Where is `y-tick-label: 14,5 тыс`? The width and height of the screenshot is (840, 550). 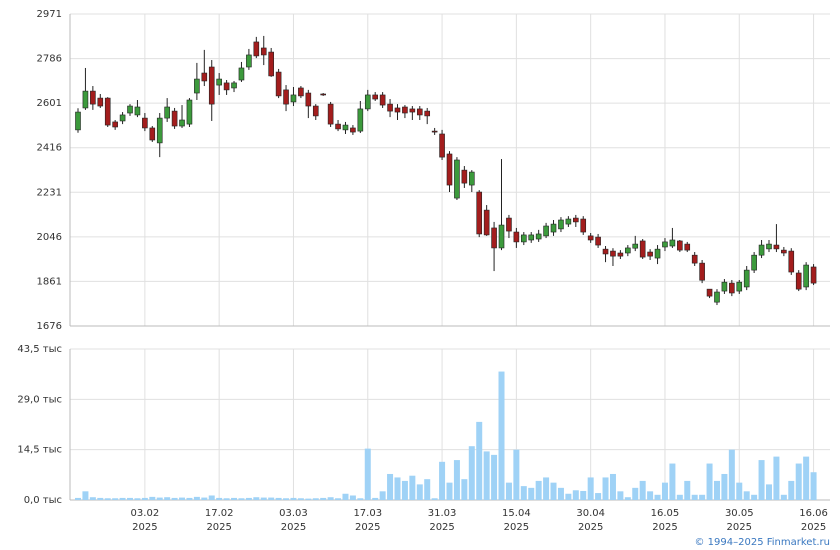
y-tick-label: 14,5 тыс is located at coordinates (39, 450).